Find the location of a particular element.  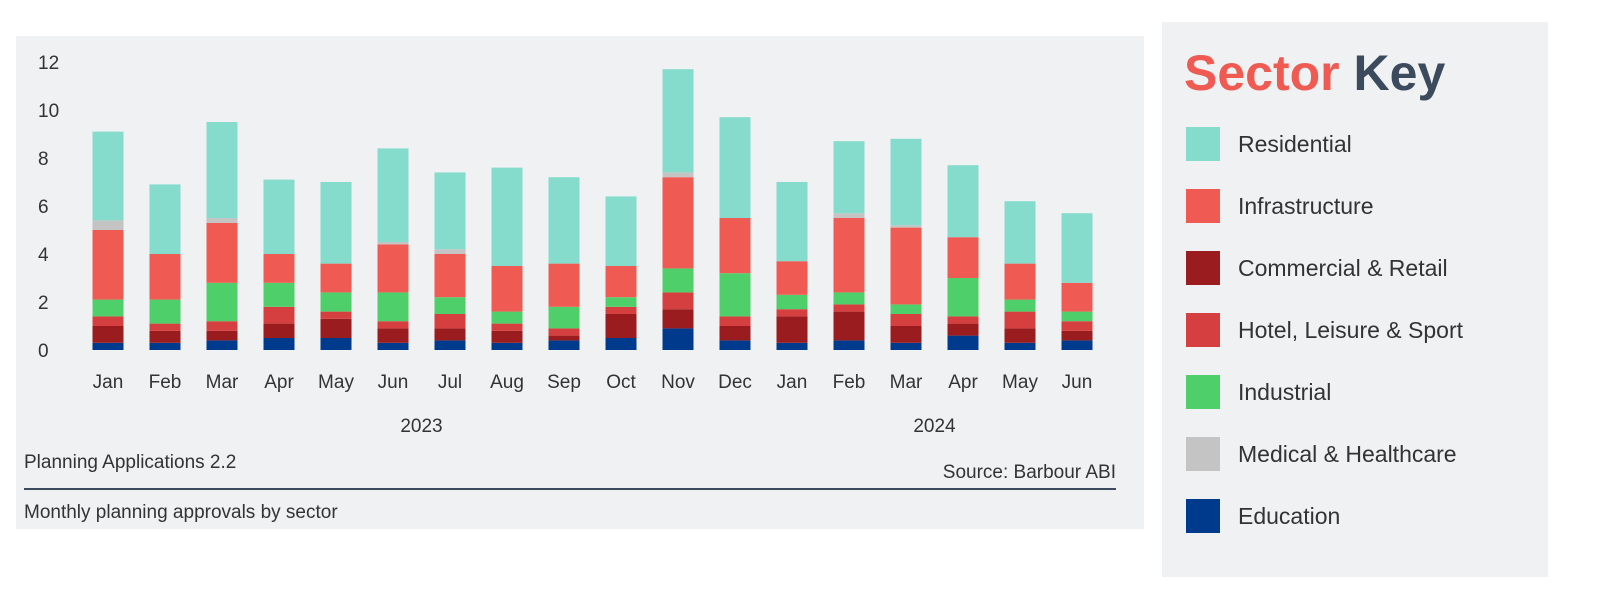

x-tick-label: Mar is located at coordinates (906, 382).